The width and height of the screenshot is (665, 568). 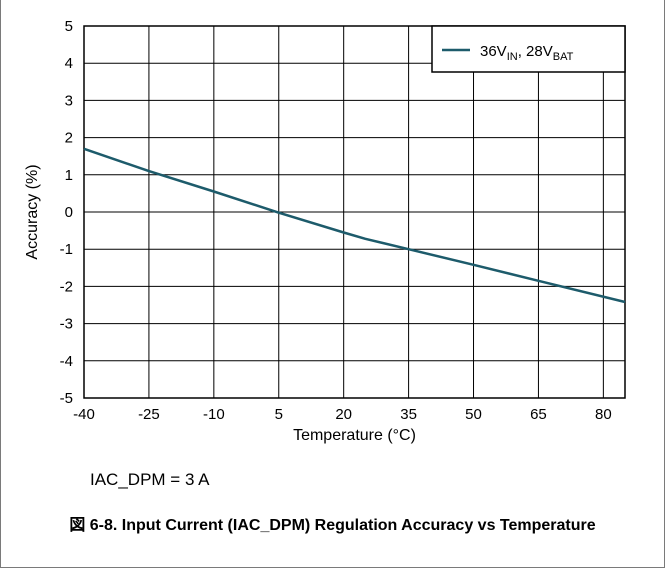 What do you see at coordinates (527, 53) in the screenshot?
I see `legend-label: 36VIN, 28VBAT` at bounding box center [527, 53].